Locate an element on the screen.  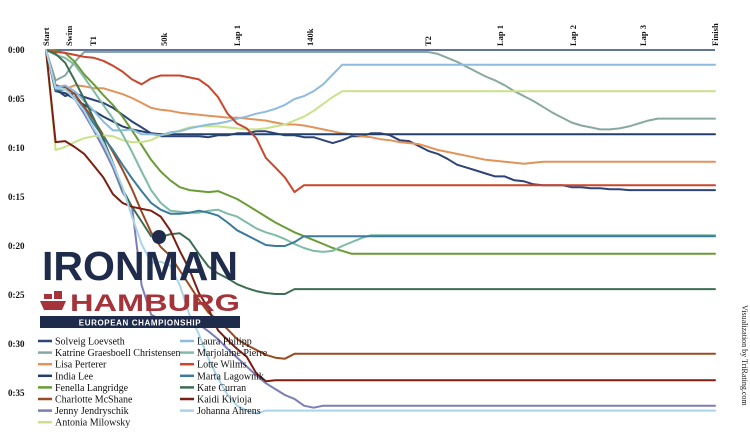
x-tick-label: Finish is located at coordinates (715, 34).